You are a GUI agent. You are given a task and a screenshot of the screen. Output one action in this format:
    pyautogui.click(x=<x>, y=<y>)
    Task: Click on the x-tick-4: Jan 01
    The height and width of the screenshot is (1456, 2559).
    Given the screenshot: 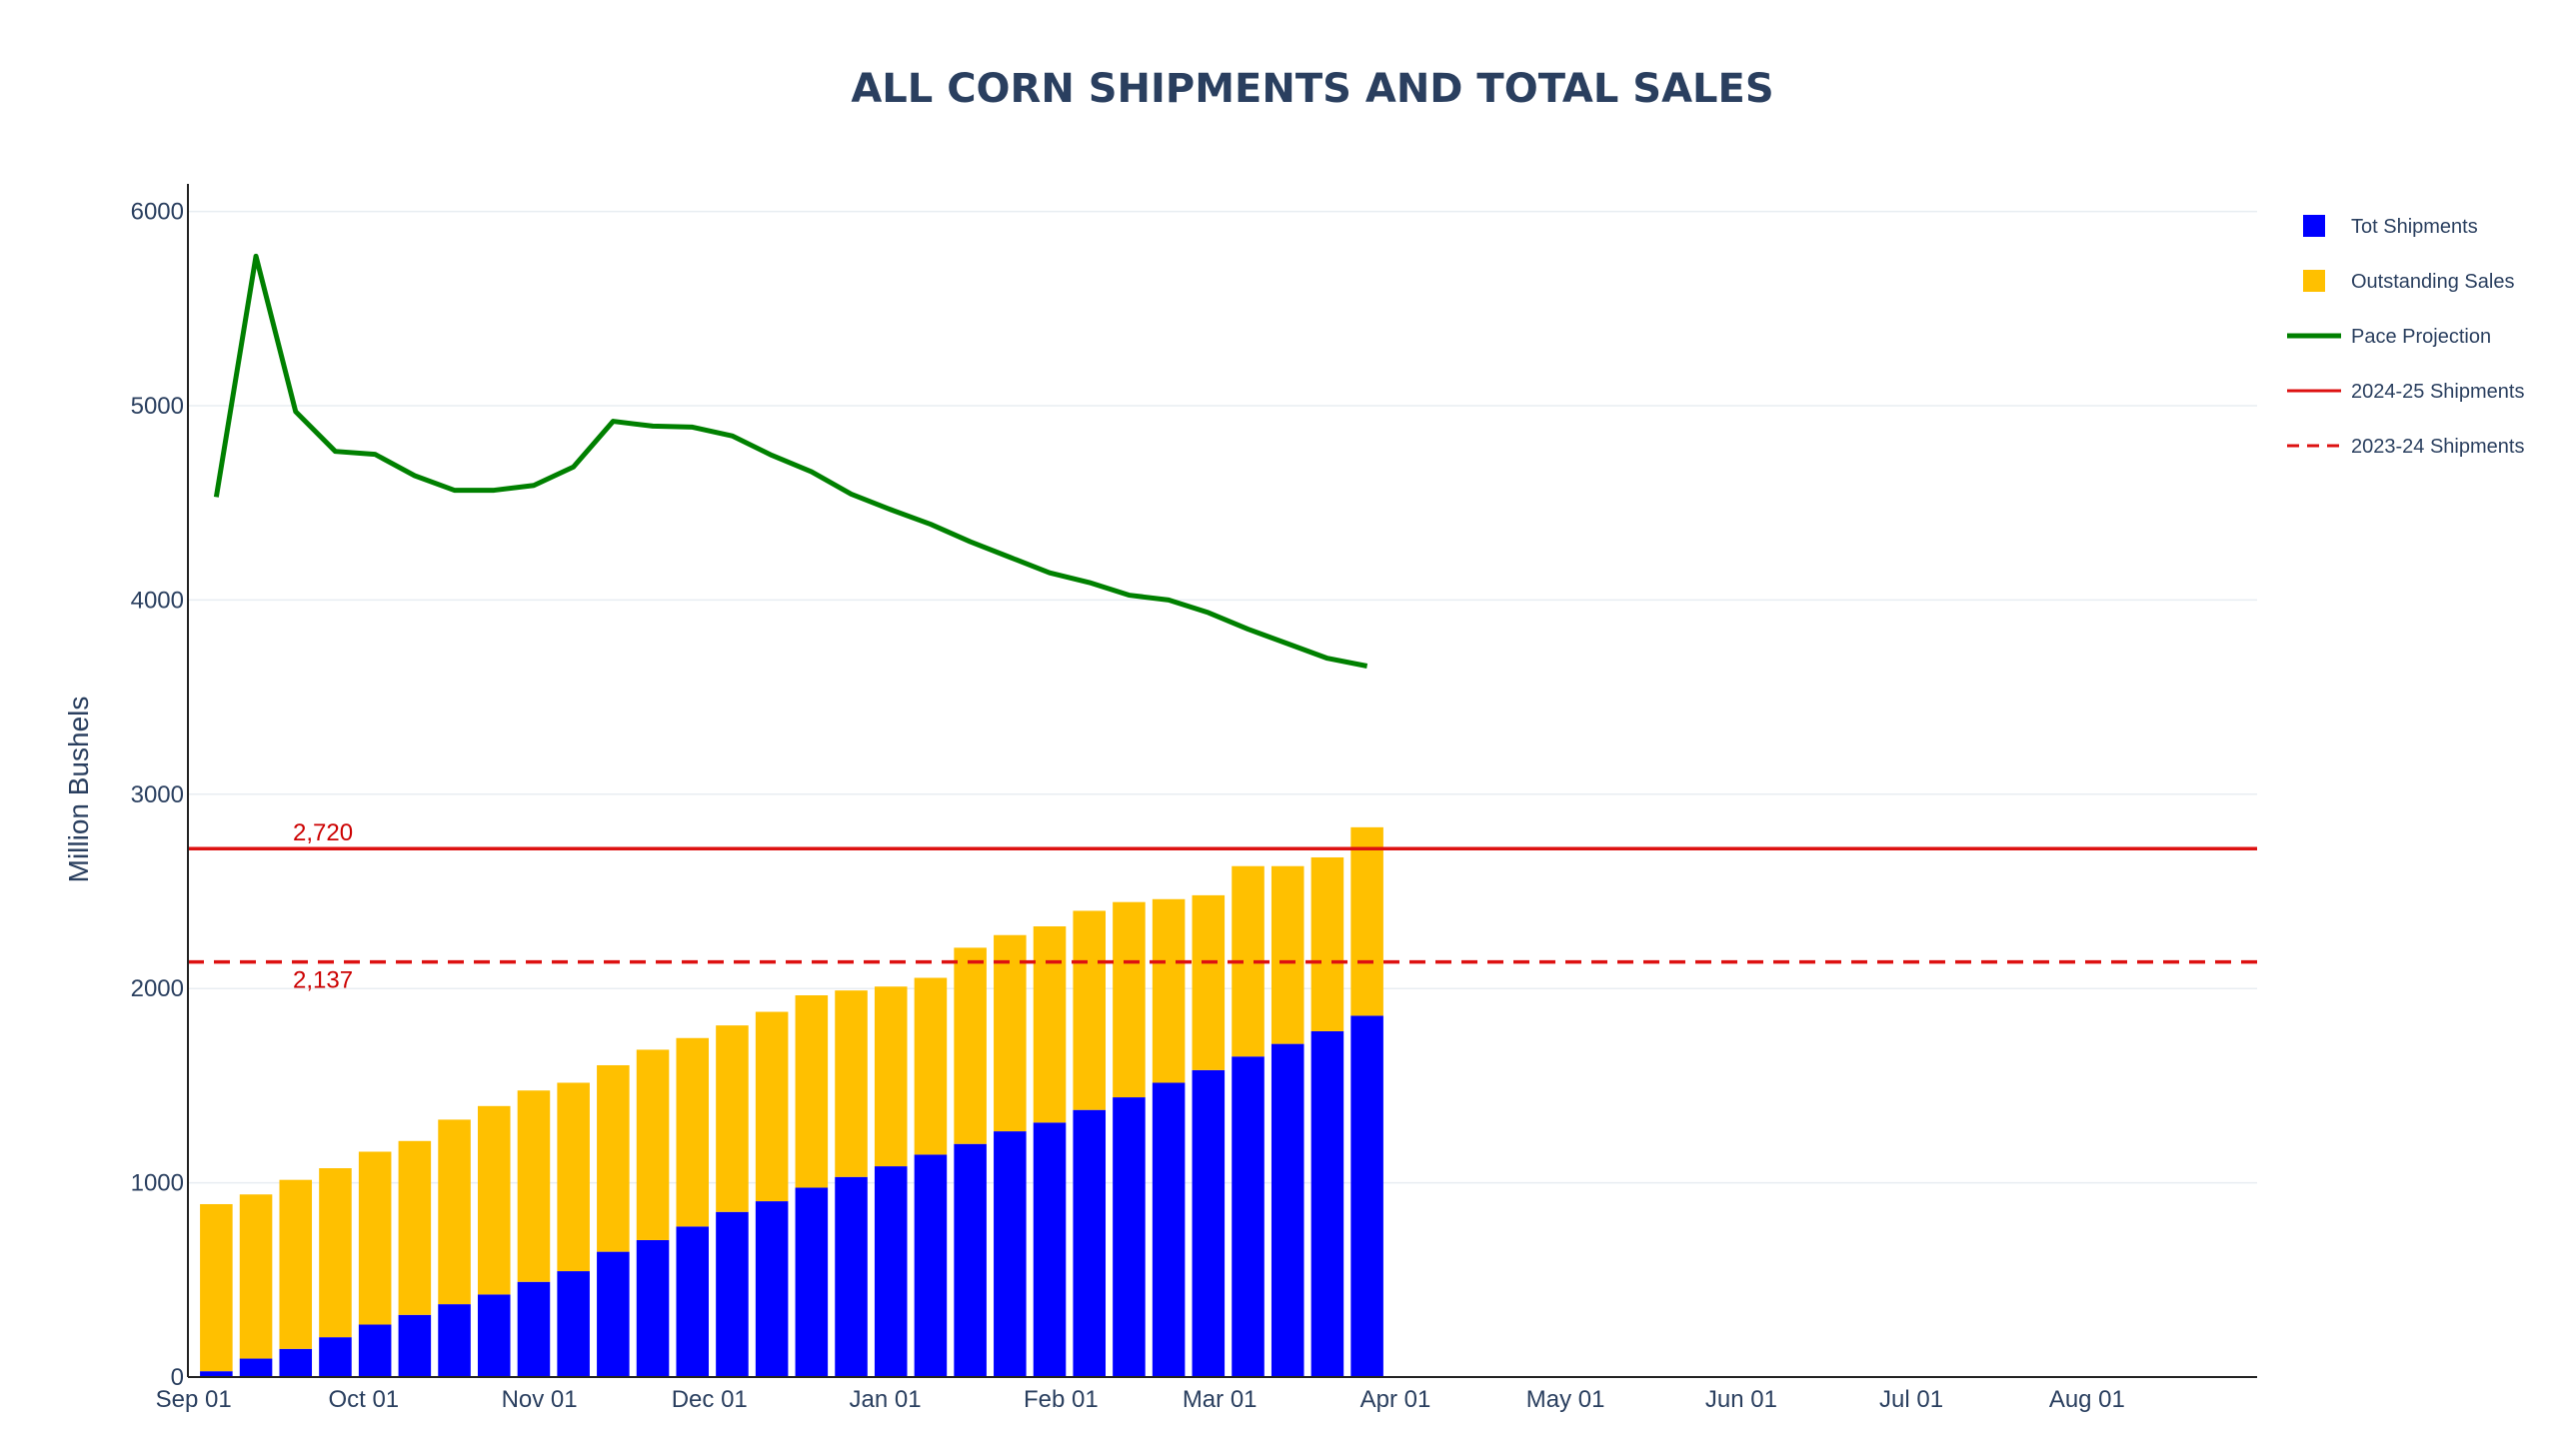 What is the action you would take?
    pyautogui.click(x=886, y=1400)
    